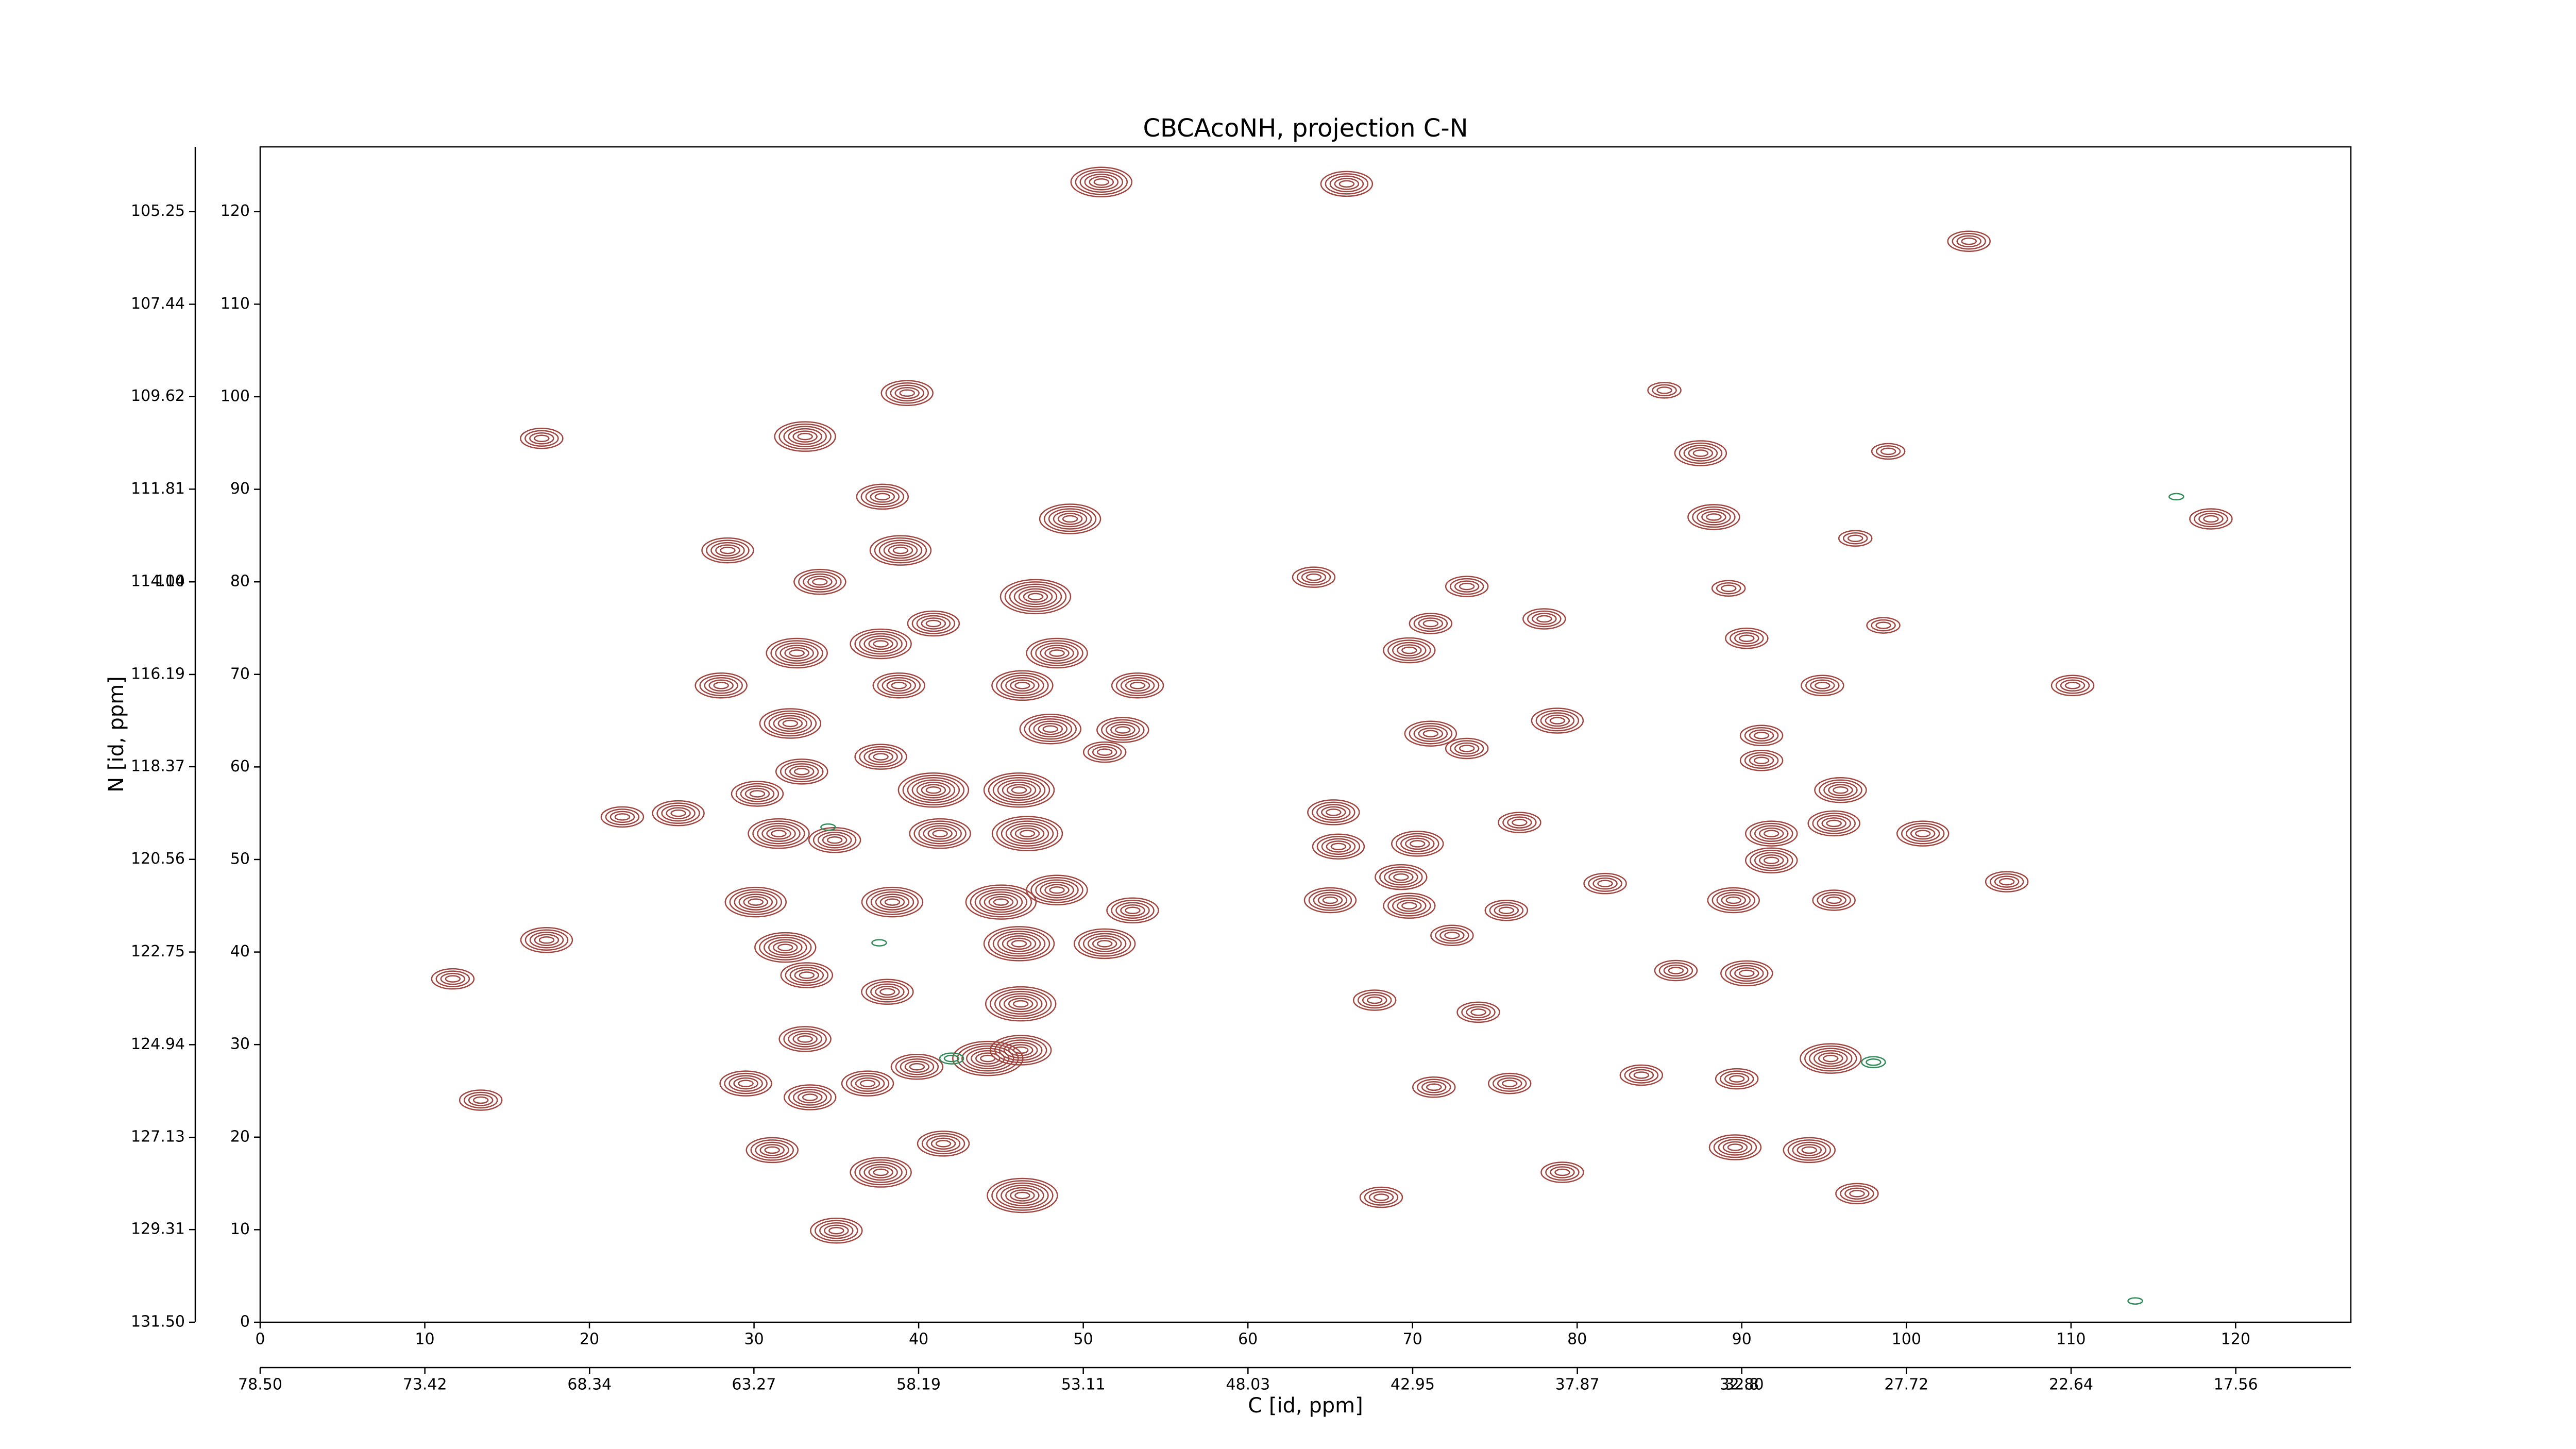 The image size is (2576, 1449). Describe the element at coordinates (158, 396) in the screenshot. I see `y2-tick-label: 109.62` at that location.